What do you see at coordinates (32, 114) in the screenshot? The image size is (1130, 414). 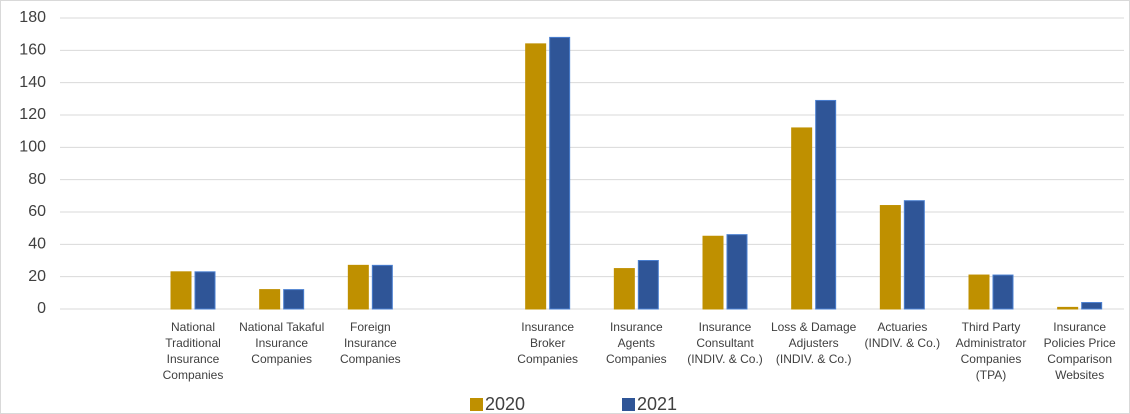 I see `y-tick-label: 120` at bounding box center [32, 114].